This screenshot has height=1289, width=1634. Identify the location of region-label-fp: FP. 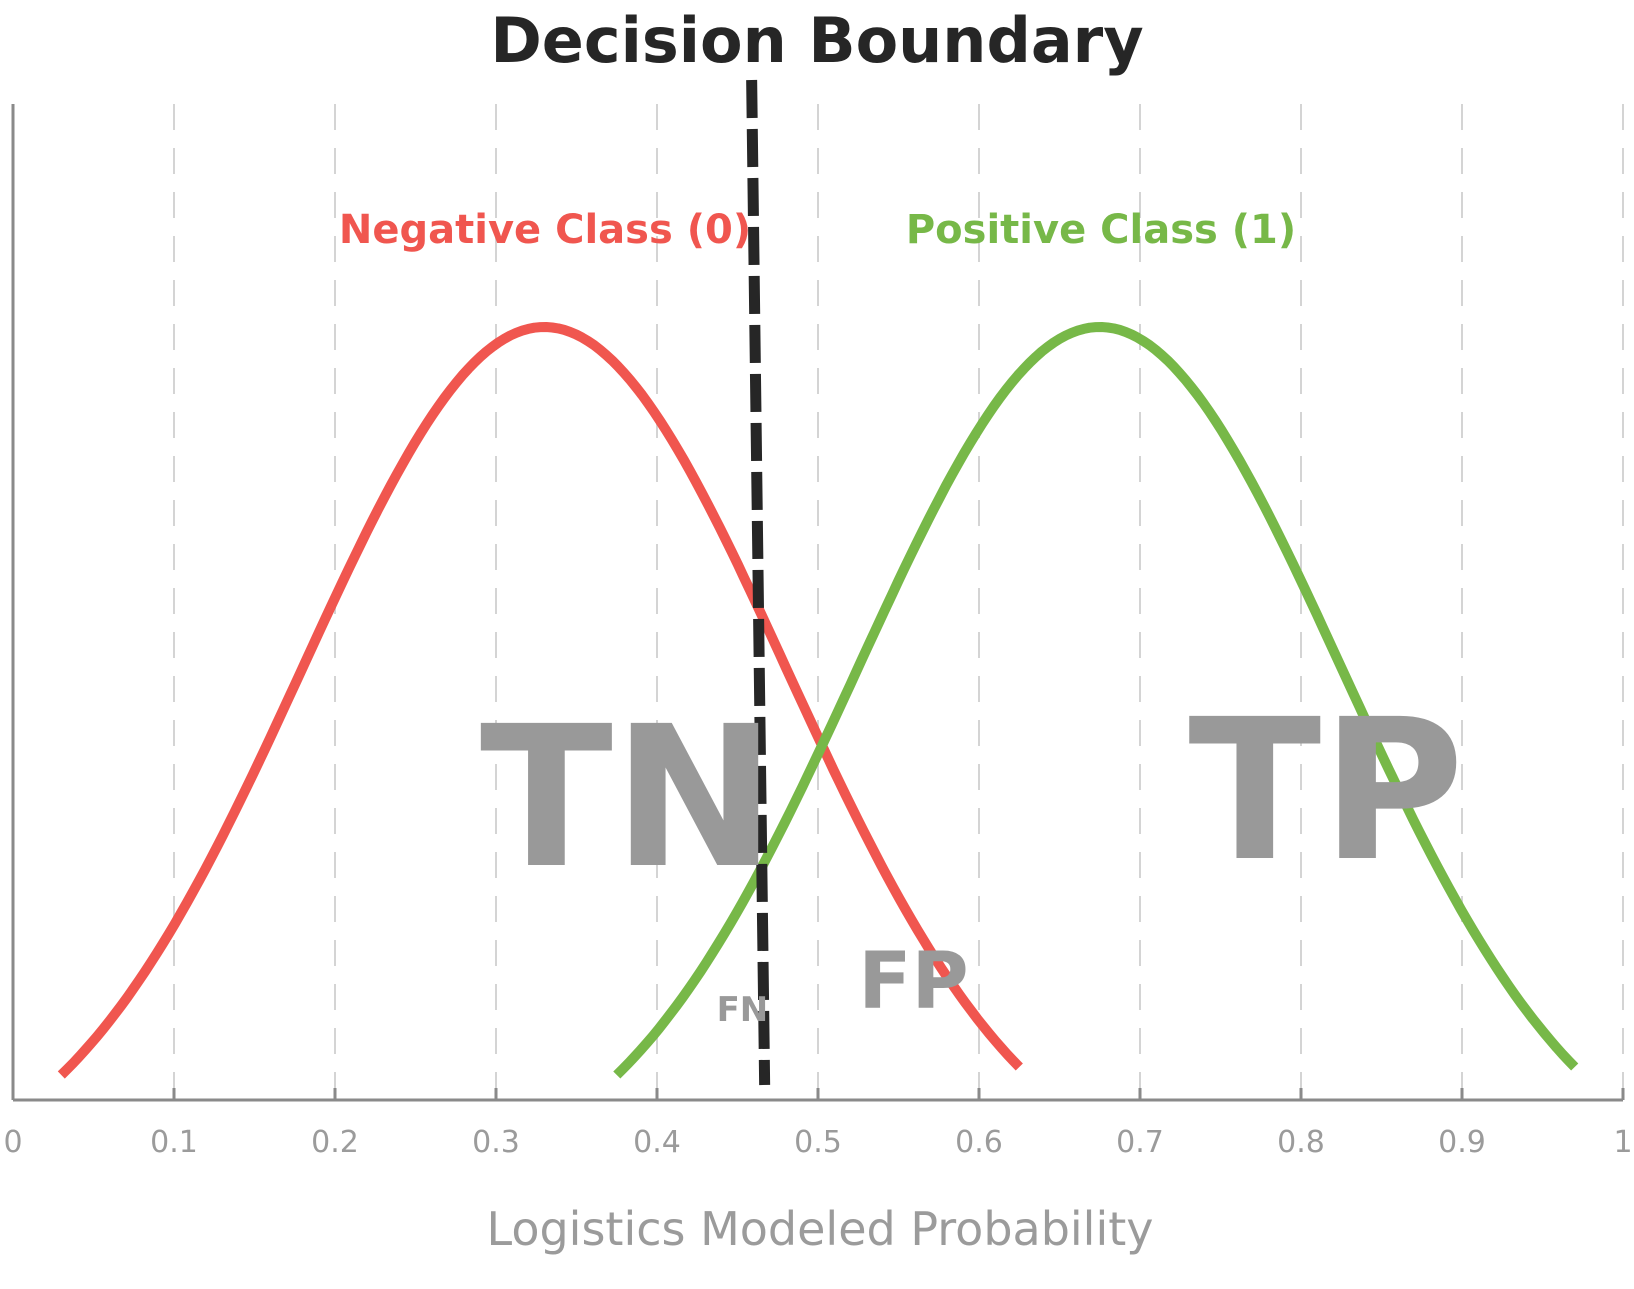
(913, 982).